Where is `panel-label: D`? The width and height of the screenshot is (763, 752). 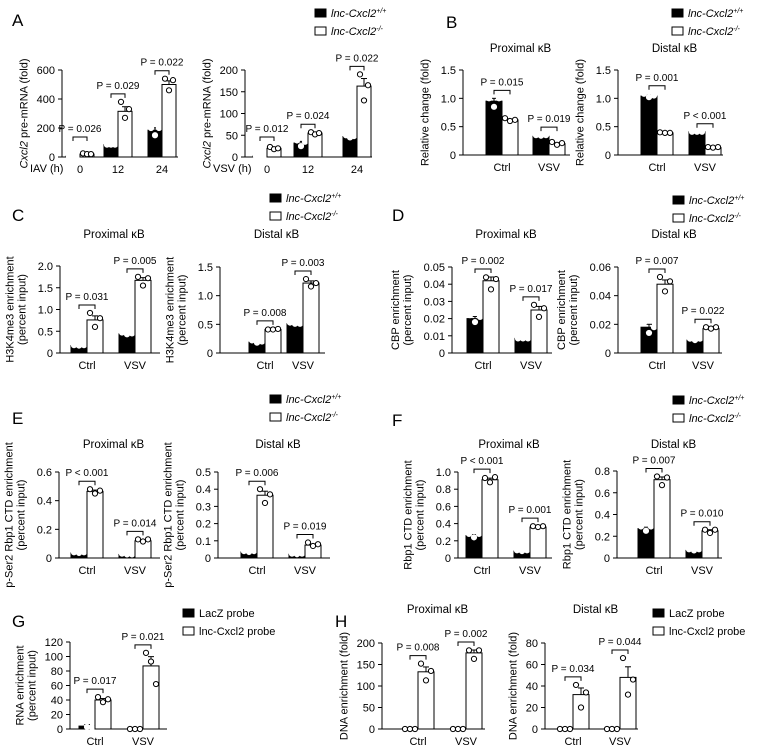
panel-label: D is located at coordinates (398, 215).